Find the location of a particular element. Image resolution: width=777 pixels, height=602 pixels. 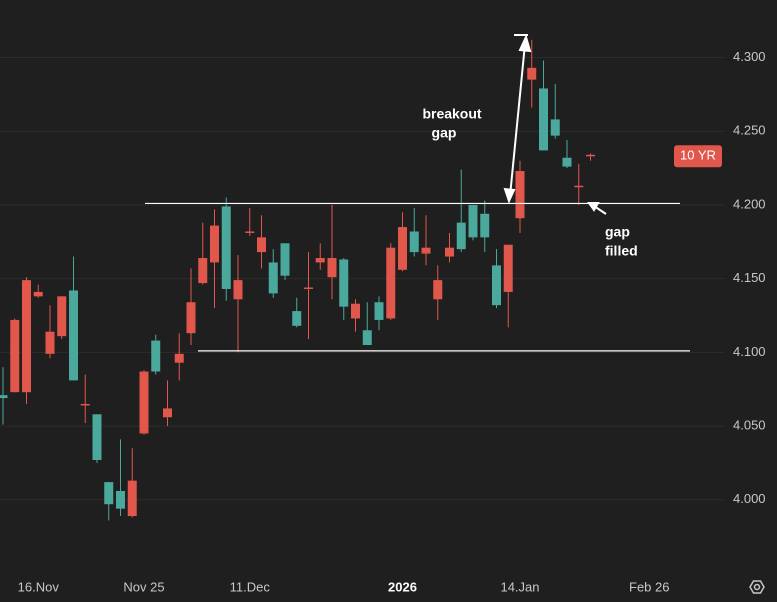

last-price-badge is located at coordinates (698, 156).